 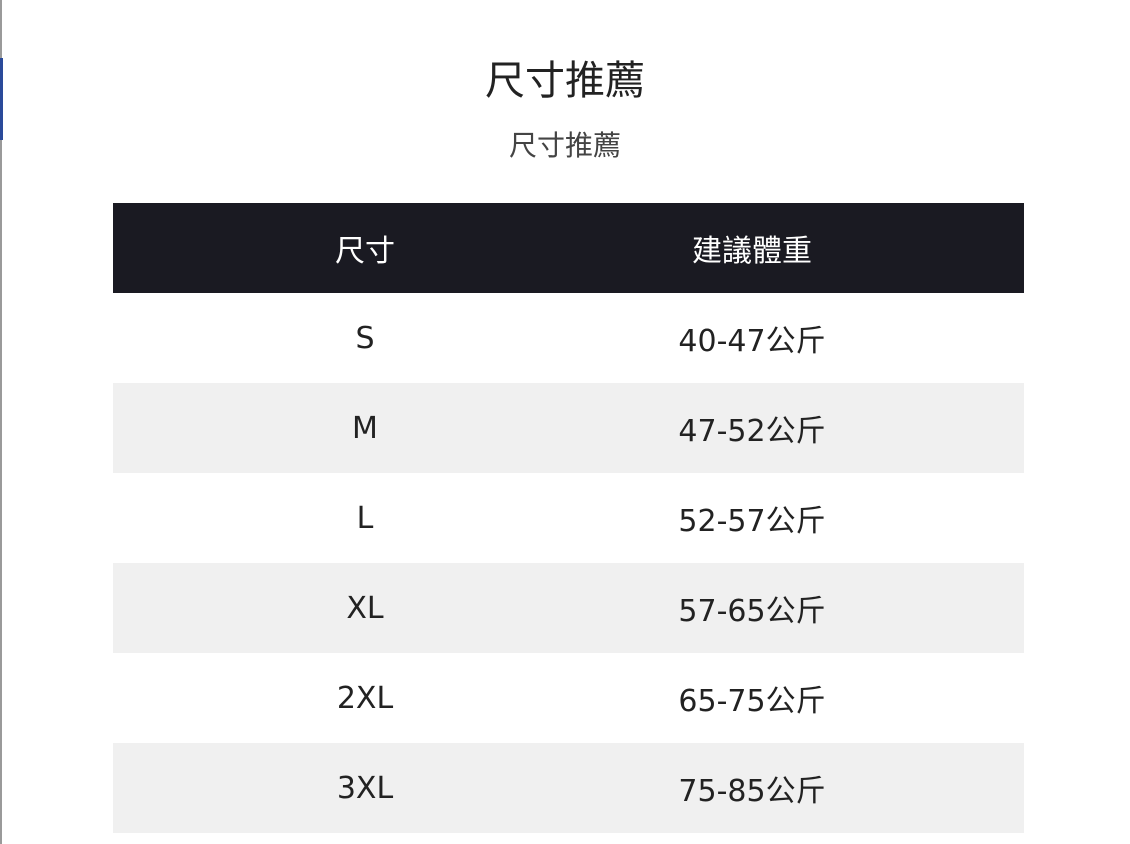 I want to click on cell-weight: 52-57公斤, so click(x=752, y=521).